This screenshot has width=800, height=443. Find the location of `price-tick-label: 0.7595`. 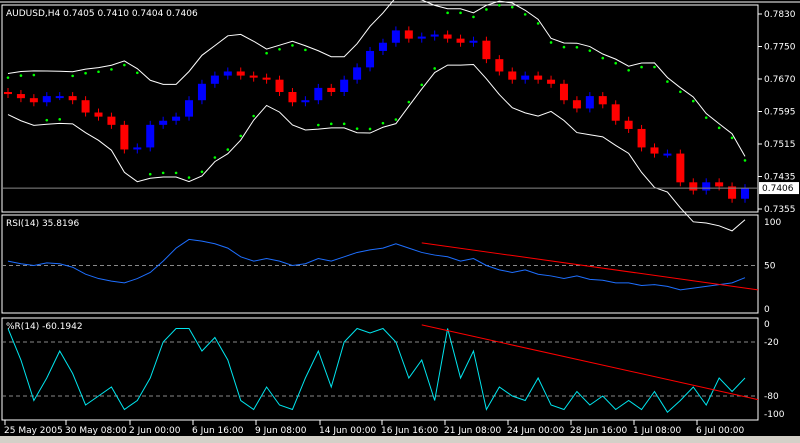

price-tick-label: 0.7595 is located at coordinates (780, 113).